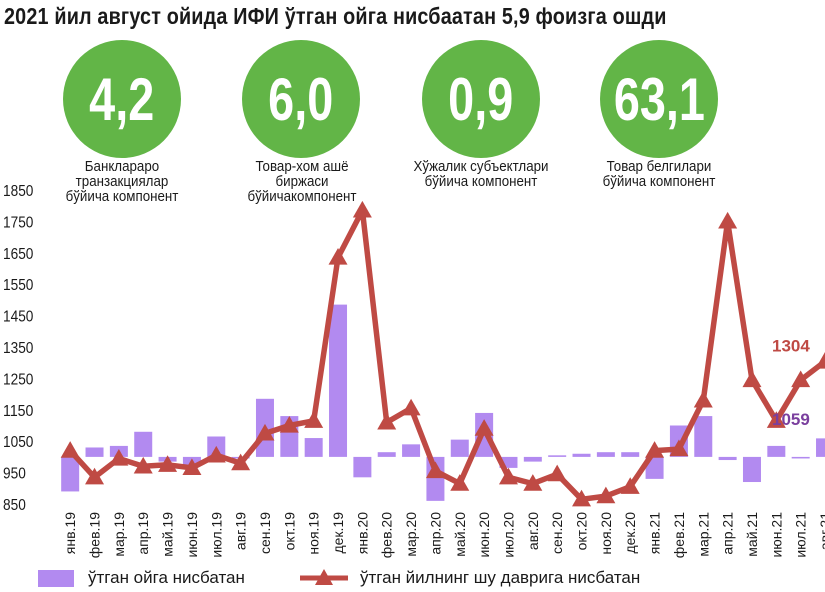 Image resolution: width=825 pixels, height=592 pixels. What do you see at coordinates (122, 99) in the screenshot?
I see `kpi-circle-interbank: 4,2` at bounding box center [122, 99].